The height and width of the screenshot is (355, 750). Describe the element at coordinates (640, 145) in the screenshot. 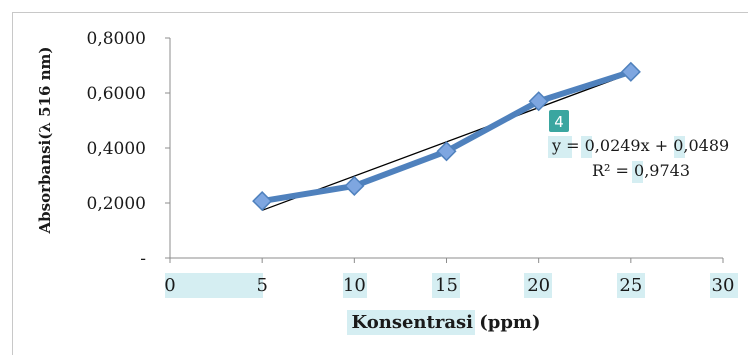

I see `trendline-equation: y = 0,0249x + 0,0489` at that location.